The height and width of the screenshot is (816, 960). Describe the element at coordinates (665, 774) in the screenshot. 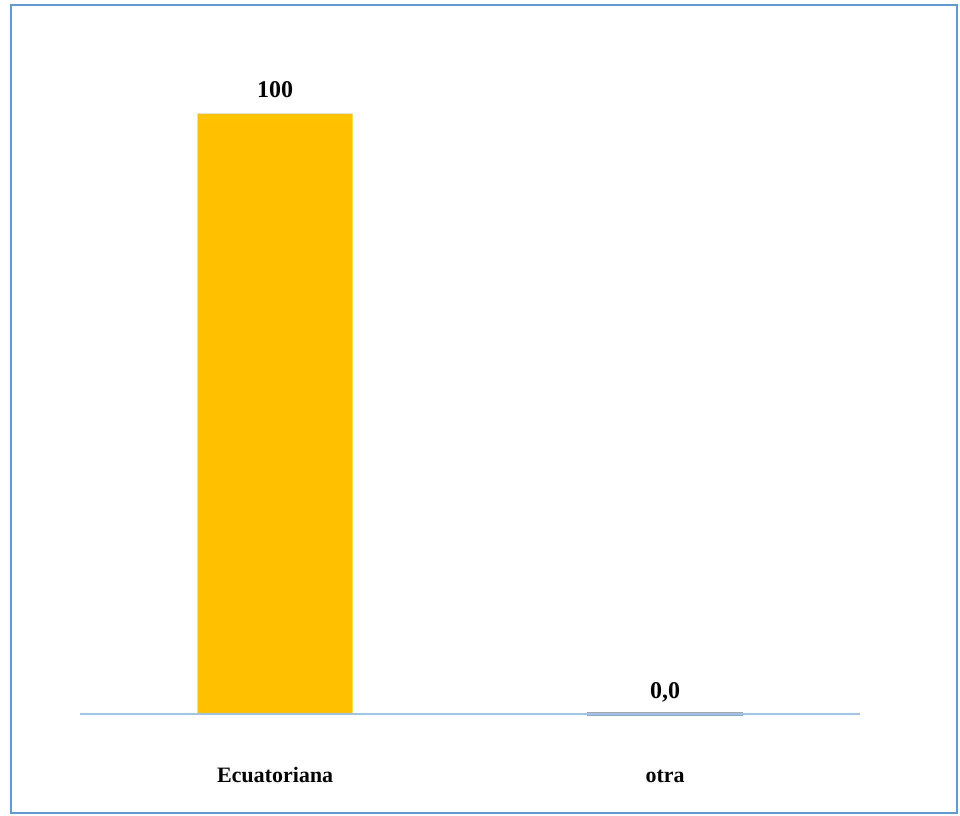

I see `x-tick-label: otra` at that location.